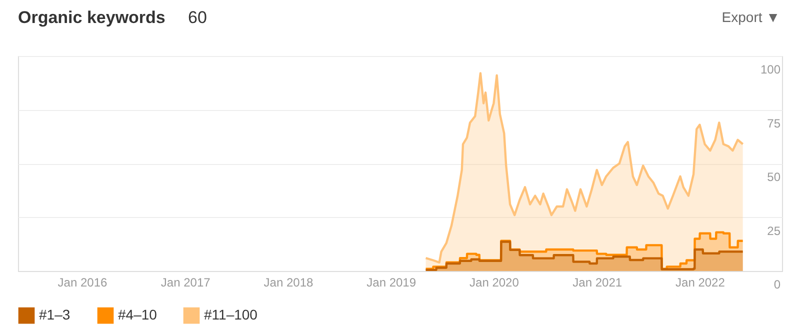 The height and width of the screenshot is (333, 803). What do you see at coordinates (777, 285) in the screenshot?
I see `y-tick-label: 0` at bounding box center [777, 285].